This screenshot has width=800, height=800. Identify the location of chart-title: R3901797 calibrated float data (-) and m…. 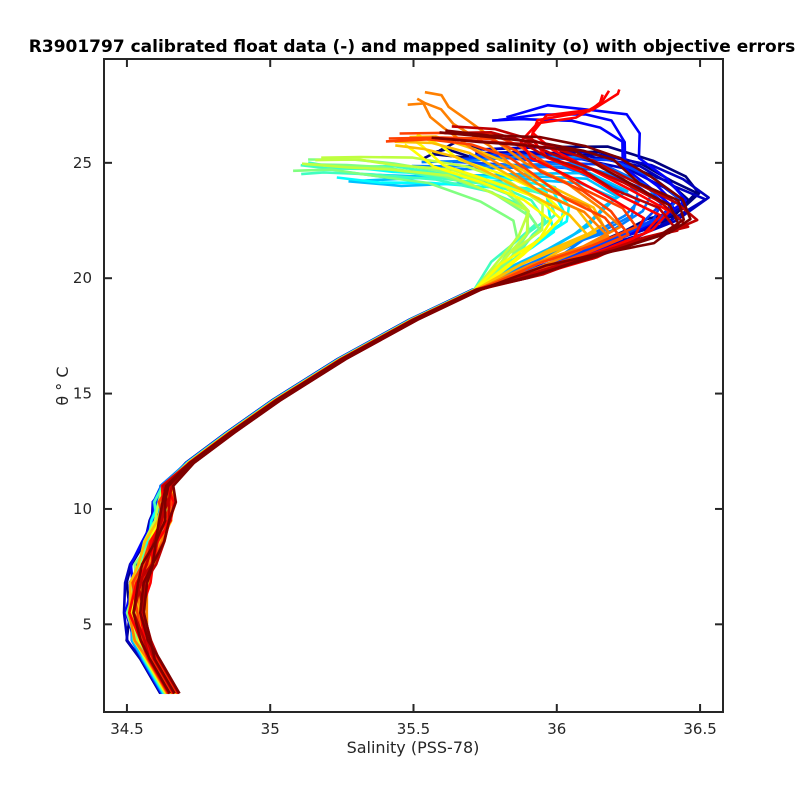
(412, 47).